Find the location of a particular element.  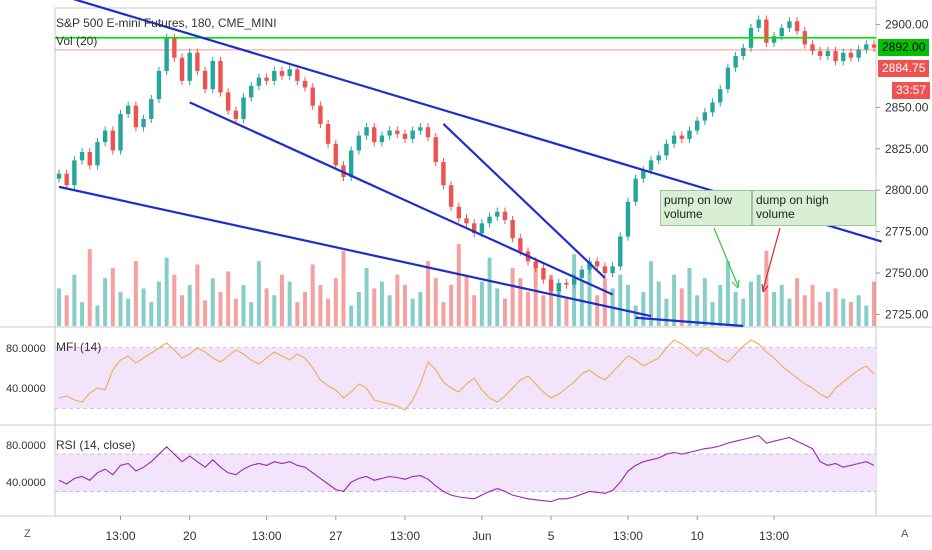

time-tick-label-1: 20 is located at coordinates (190, 536).